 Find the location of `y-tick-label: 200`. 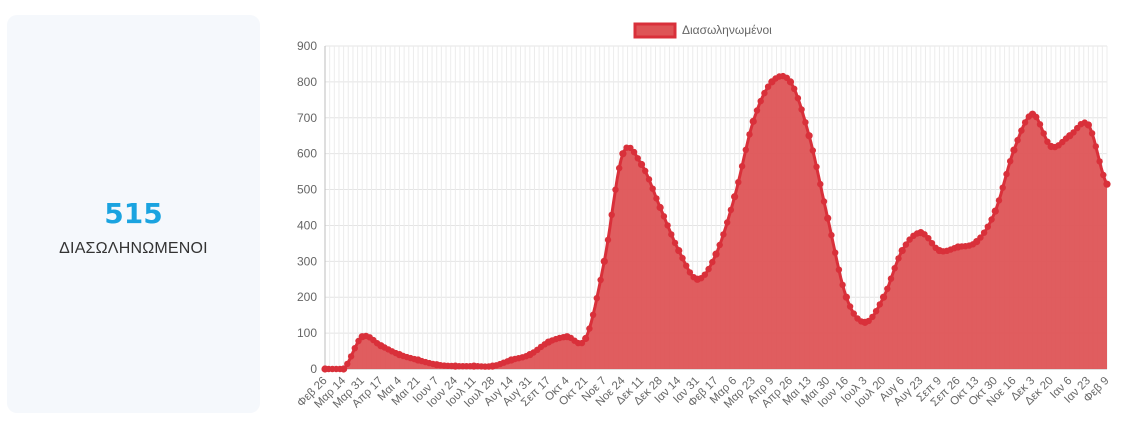

y-tick-label: 200 is located at coordinates (307, 297).